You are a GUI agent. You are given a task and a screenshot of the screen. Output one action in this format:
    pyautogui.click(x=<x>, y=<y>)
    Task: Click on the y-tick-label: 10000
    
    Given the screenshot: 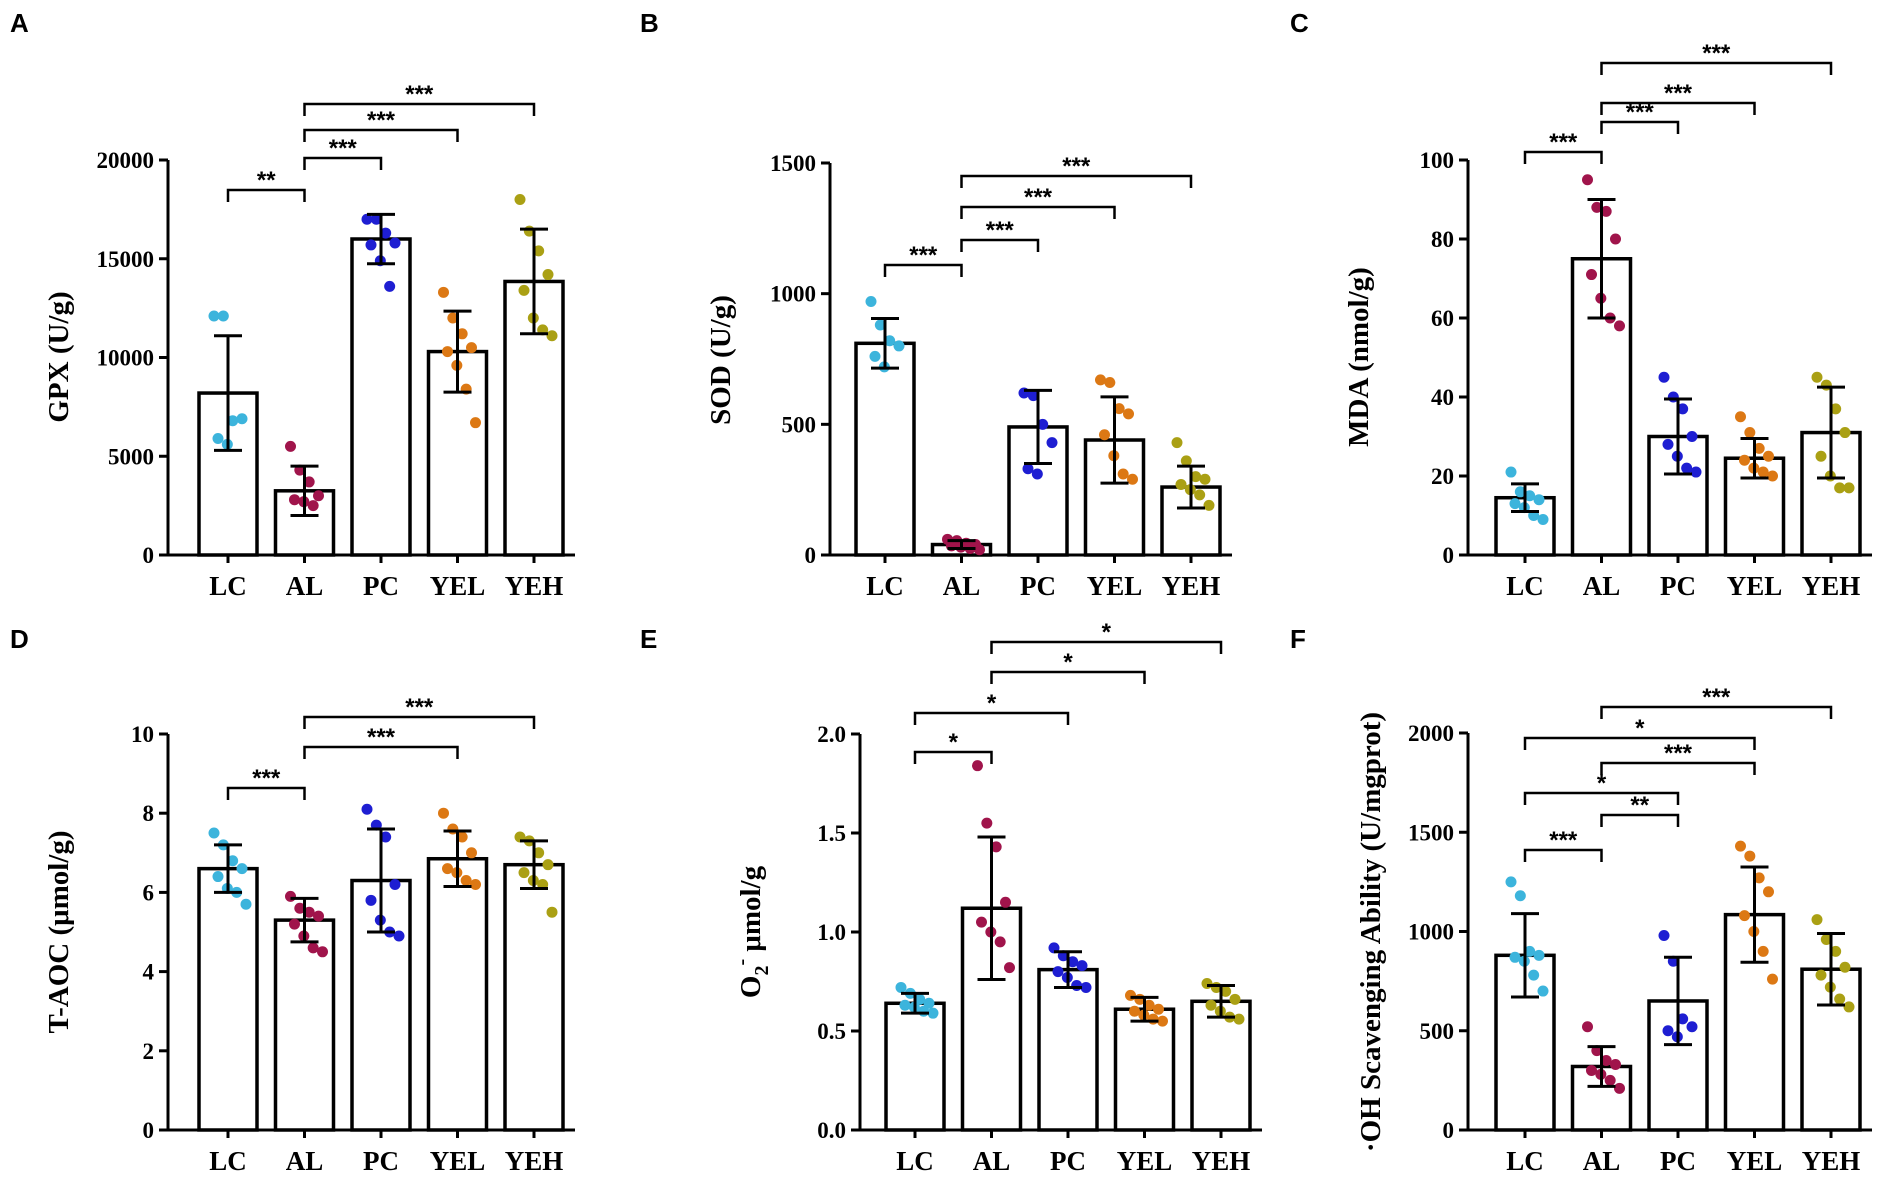 What is the action you would take?
    pyautogui.click(x=126, y=358)
    